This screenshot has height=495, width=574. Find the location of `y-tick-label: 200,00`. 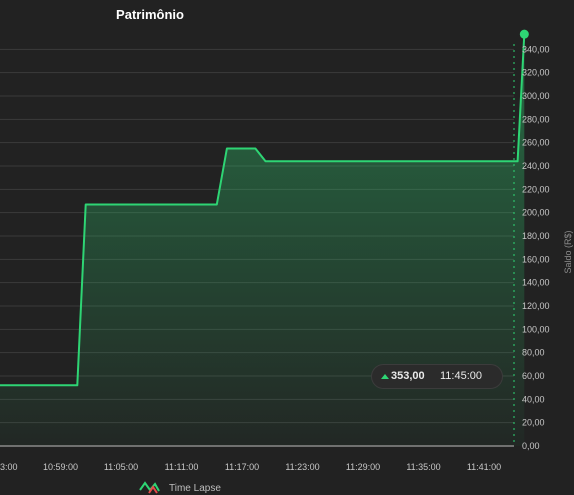

y-tick-label: 200,00 is located at coordinates (536, 213).